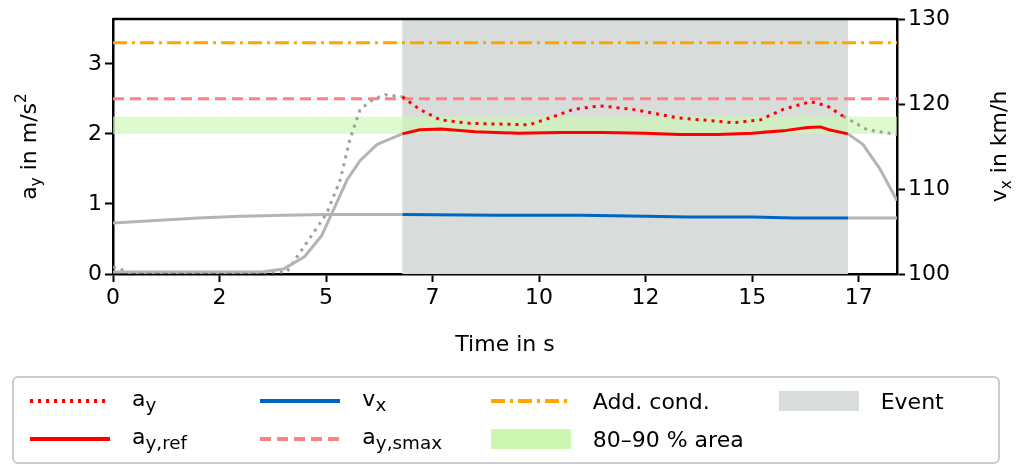 This screenshot has height=475, width=1019. What do you see at coordinates (668, 439) in the screenshot?
I see `legend-label: 80–90 % area` at bounding box center [668, 439].